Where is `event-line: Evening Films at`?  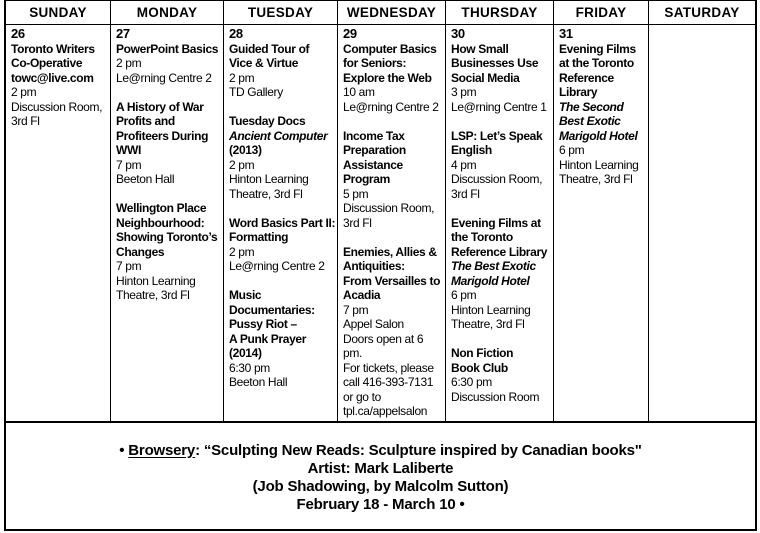
event-line: Evening Films at is located at coordinates (496, 222).